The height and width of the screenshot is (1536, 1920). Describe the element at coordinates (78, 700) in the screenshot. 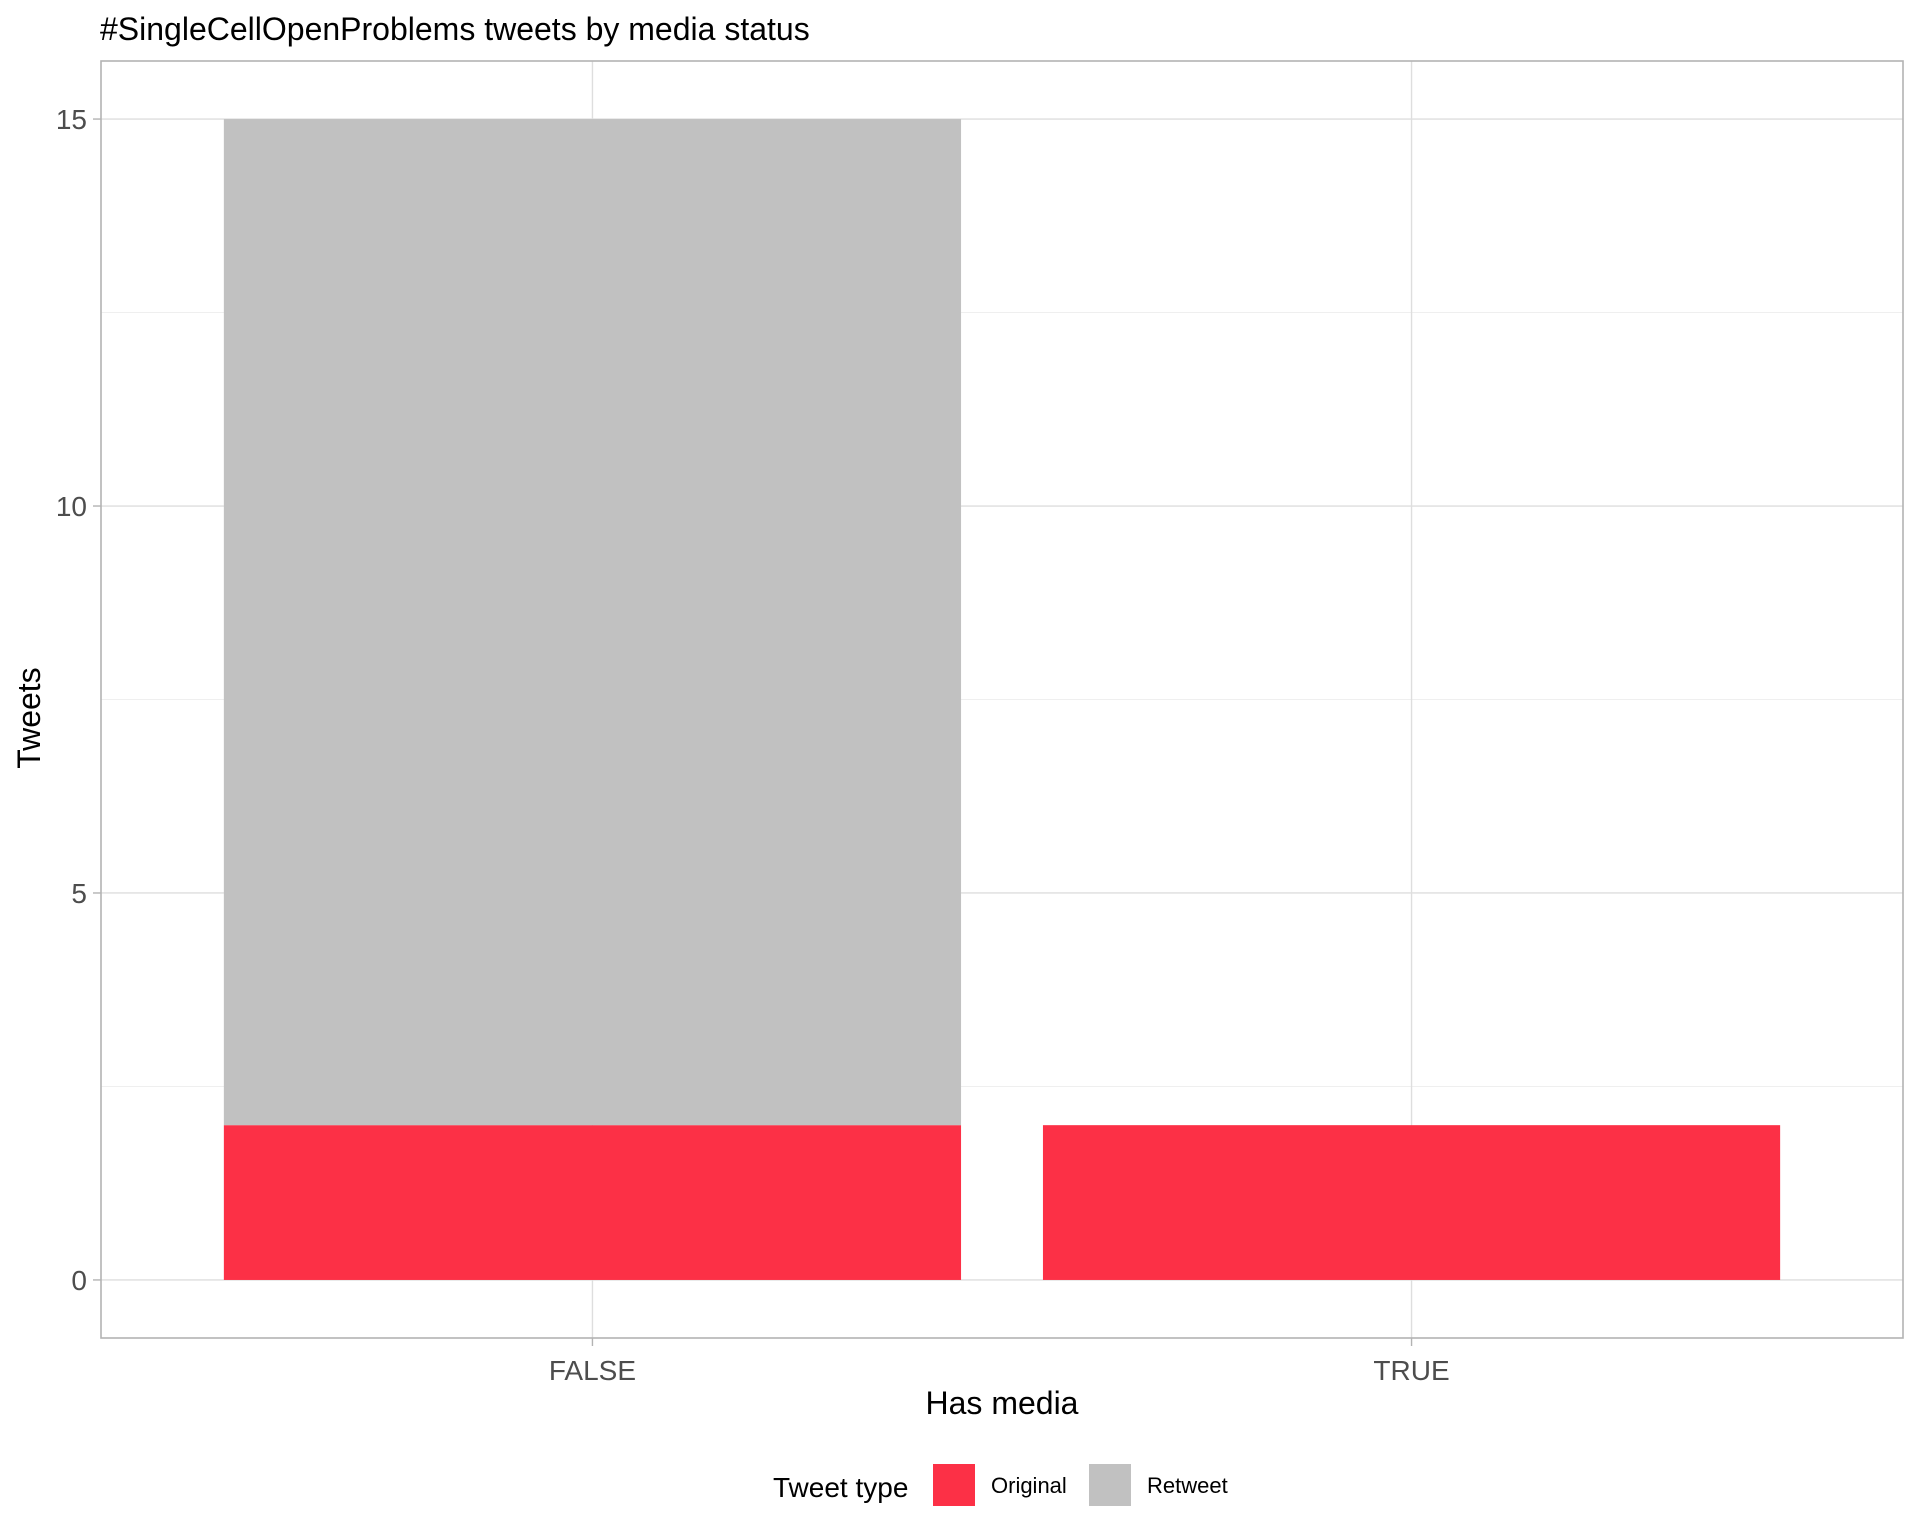

I see `y-axis: 0 5 10 15` at that location.